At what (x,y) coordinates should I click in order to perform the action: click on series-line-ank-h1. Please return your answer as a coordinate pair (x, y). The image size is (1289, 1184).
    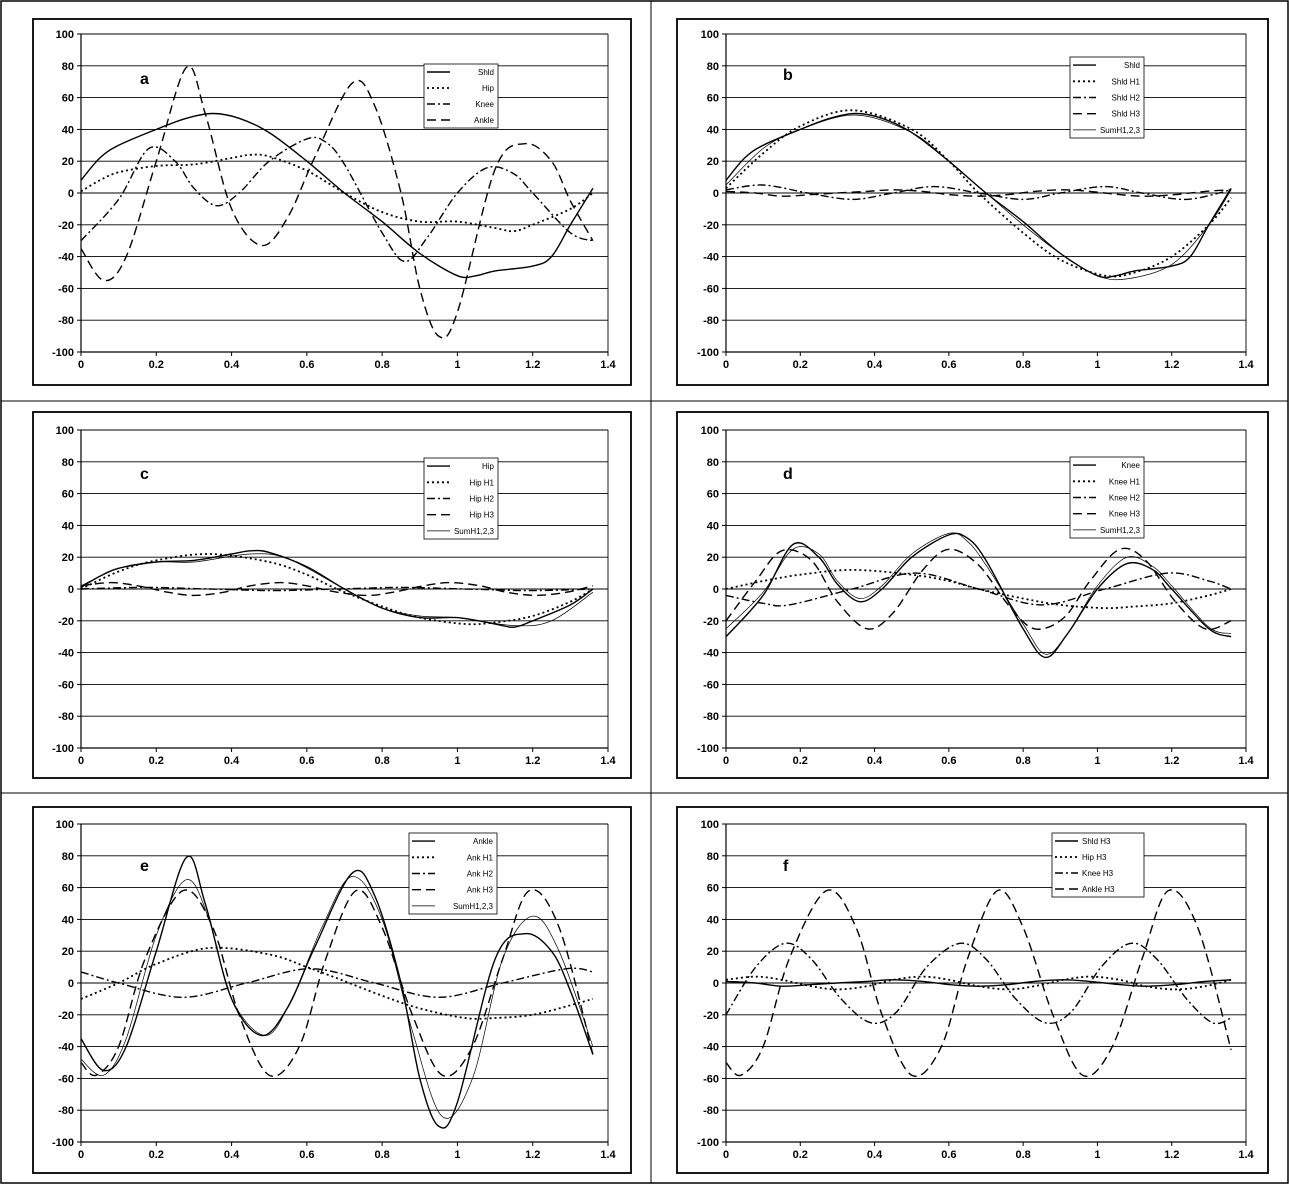
    Looking at the image, I should click on (337, 983).